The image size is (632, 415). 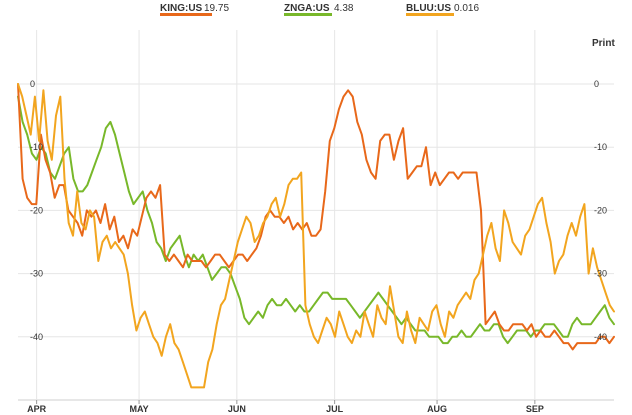 What do you see at coordinates (428, 8) in the screenshot?
I see `legend-label-bluu: BLUU:US` at bounding box center [428, 8].